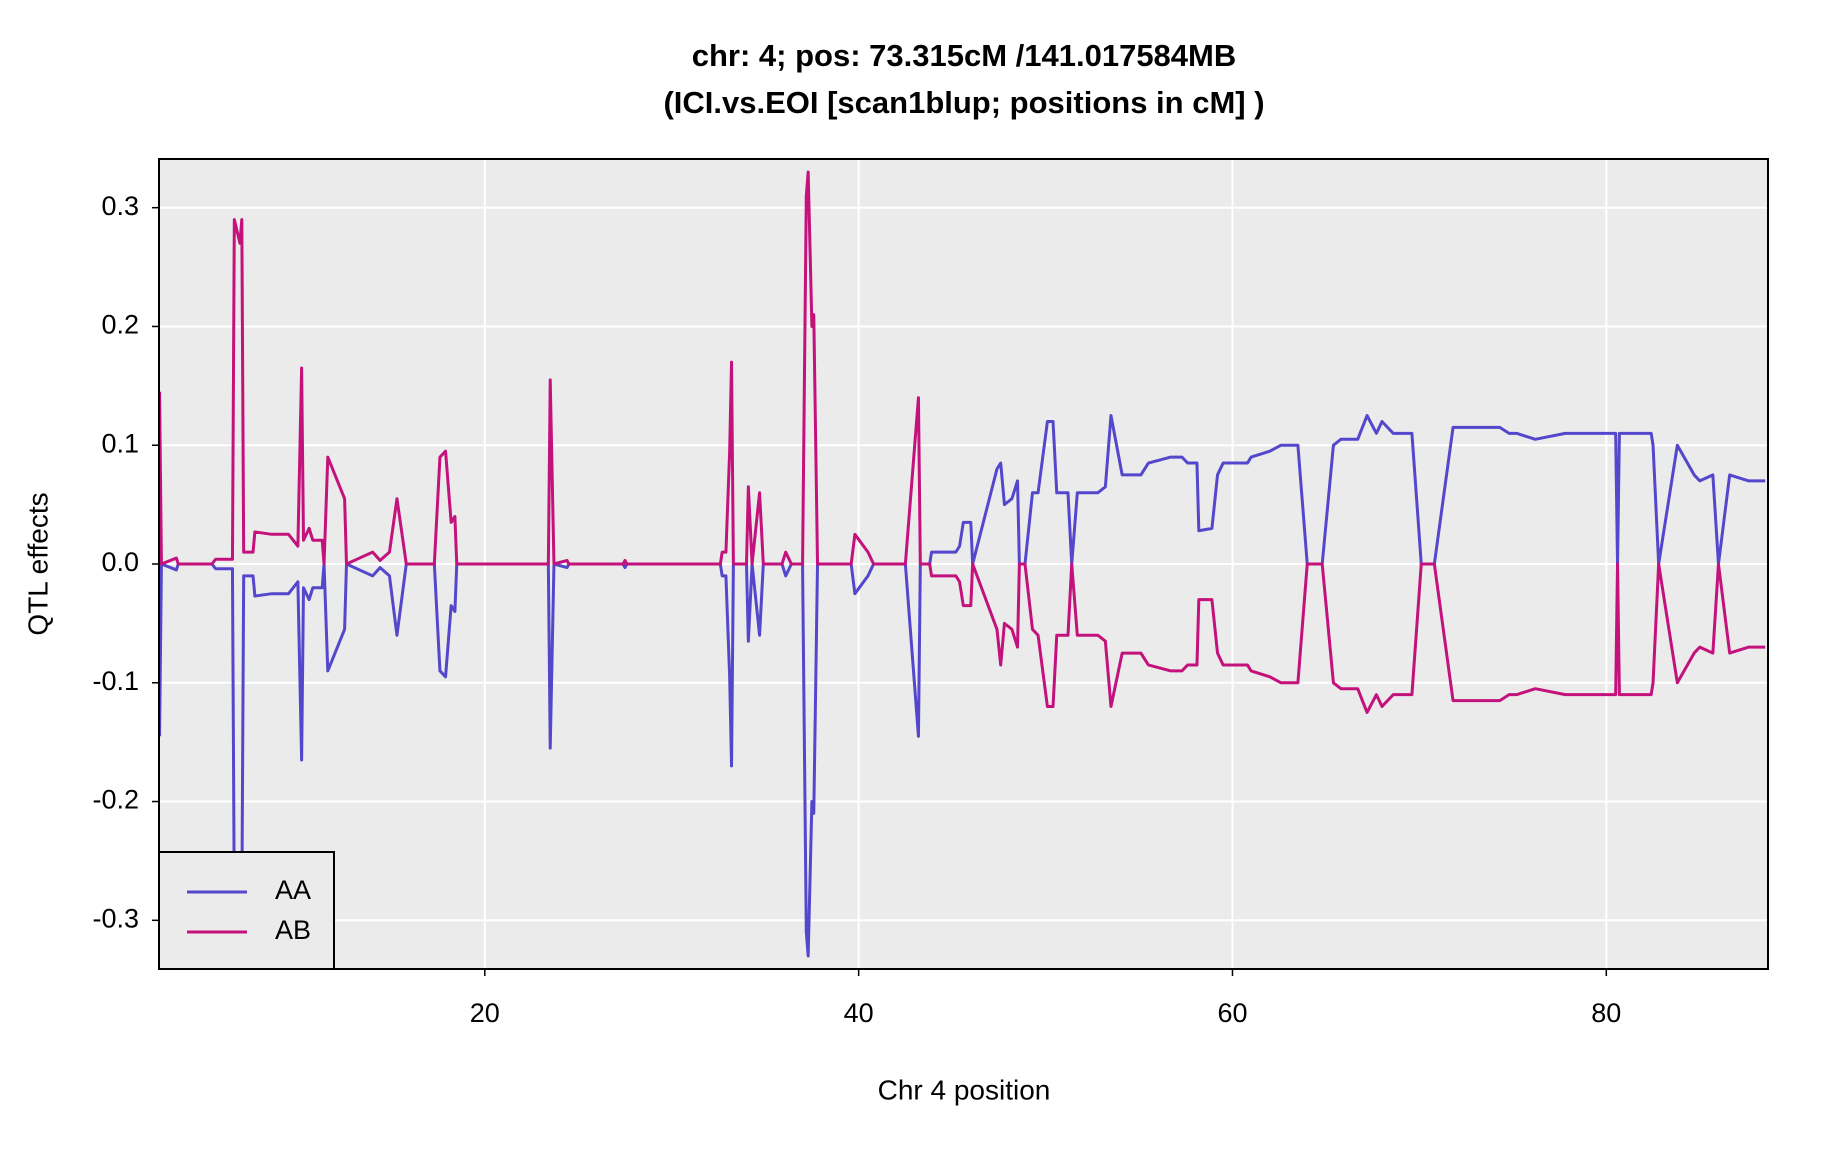  I want to click on y-tick-label: 0.1, so click(120, 443).